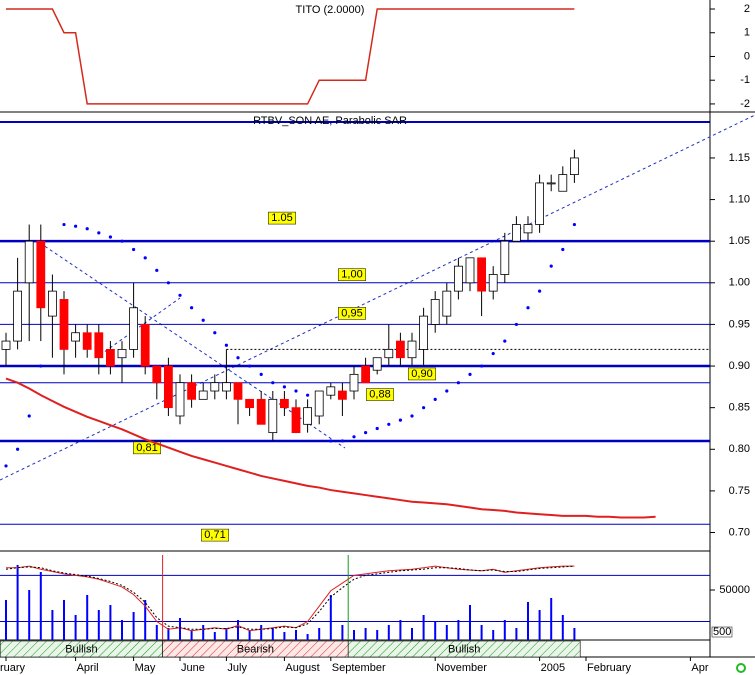  I want to click on y-tick-label: 2, so click(747, 9).